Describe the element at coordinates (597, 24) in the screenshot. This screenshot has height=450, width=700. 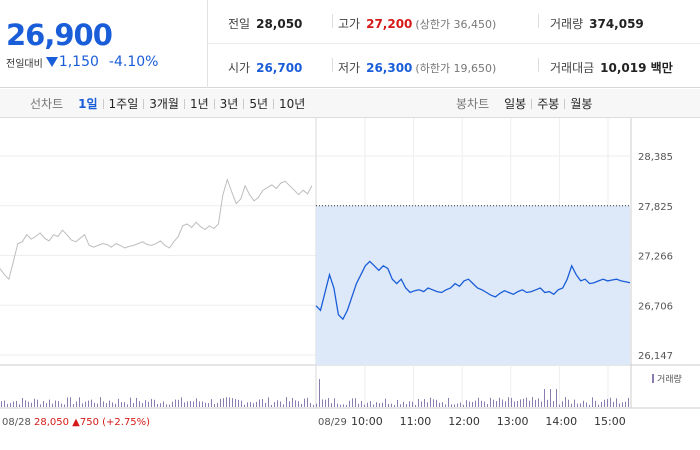
I see `stat-volume: 거래량 374,059` at that location.